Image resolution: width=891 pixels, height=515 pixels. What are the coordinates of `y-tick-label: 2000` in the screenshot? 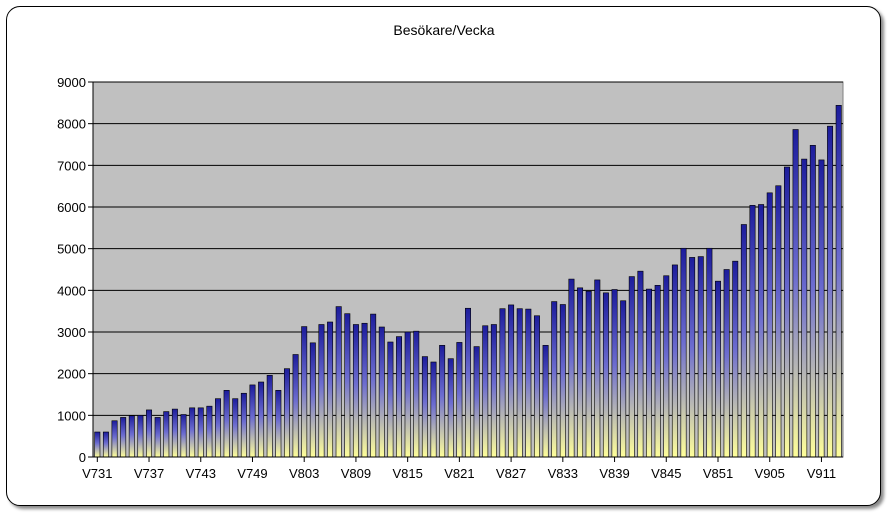 It's located at (71, 374).